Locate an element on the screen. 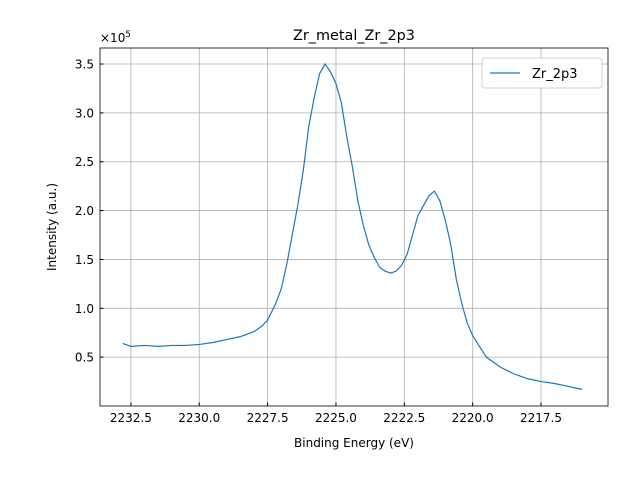 The image size is (640, 480). y-offset-label: ×105 is located at coordinates (115, 37).